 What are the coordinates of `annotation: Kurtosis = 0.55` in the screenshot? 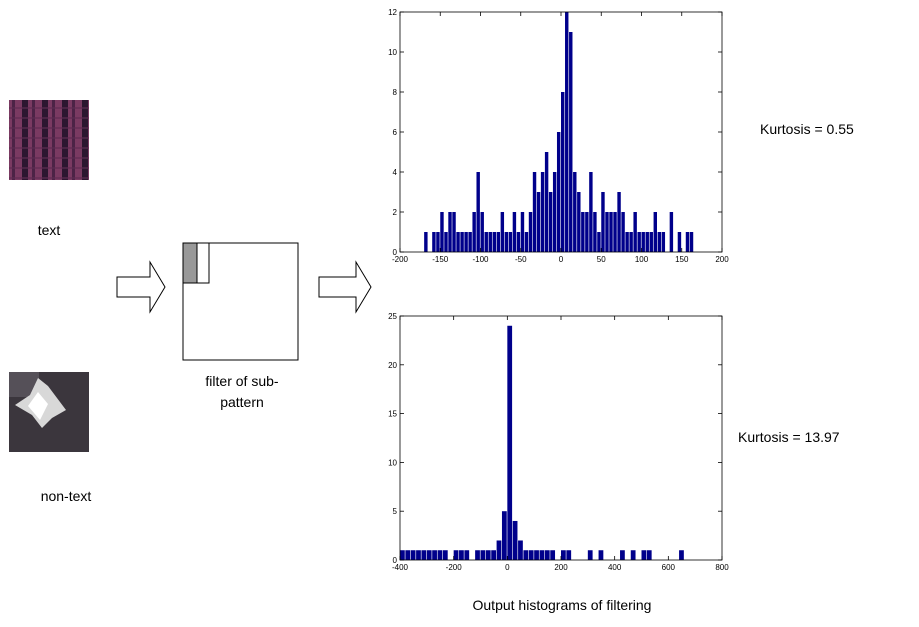 It's located at (807, 129).